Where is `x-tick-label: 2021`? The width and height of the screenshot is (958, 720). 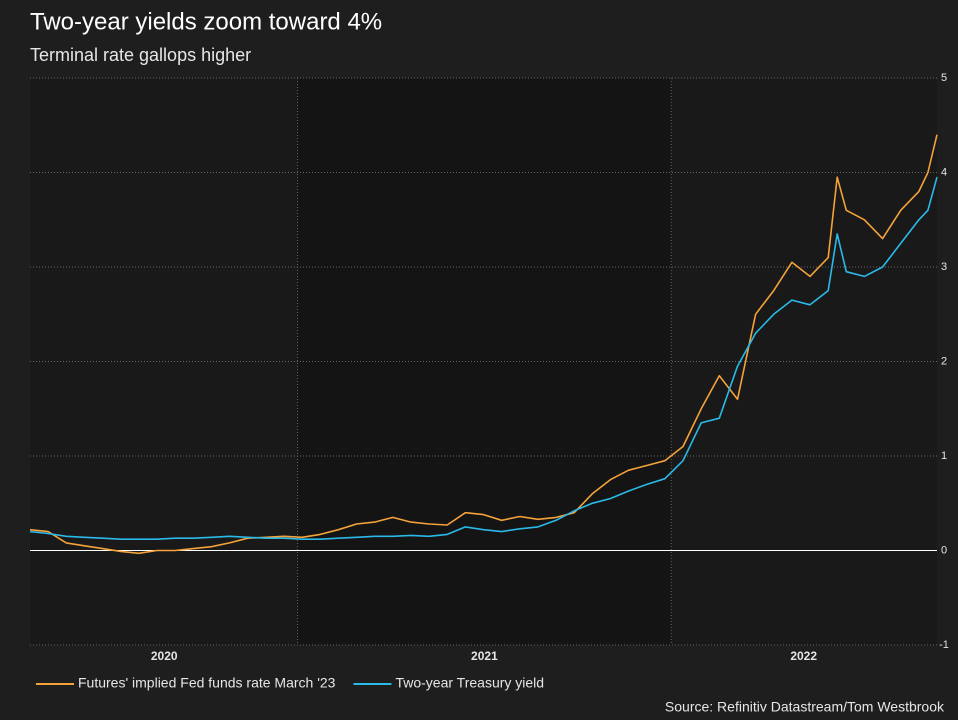
x-tick-label: 2021 is located at coordinates (484, 656).